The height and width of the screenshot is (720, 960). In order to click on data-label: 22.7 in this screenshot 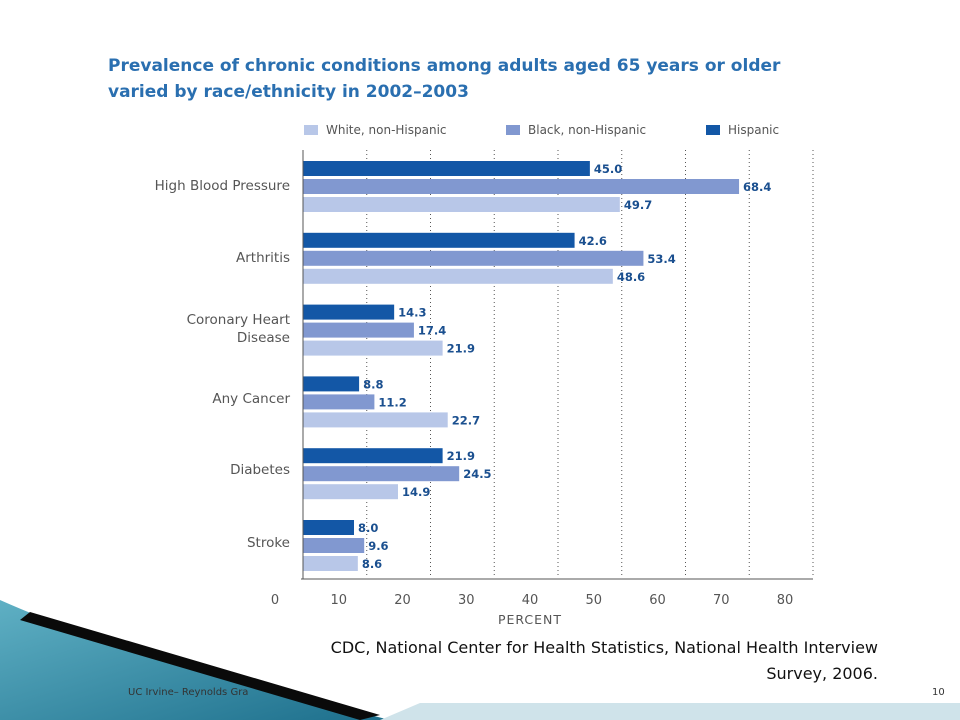, I will do `click(466, 420)`.